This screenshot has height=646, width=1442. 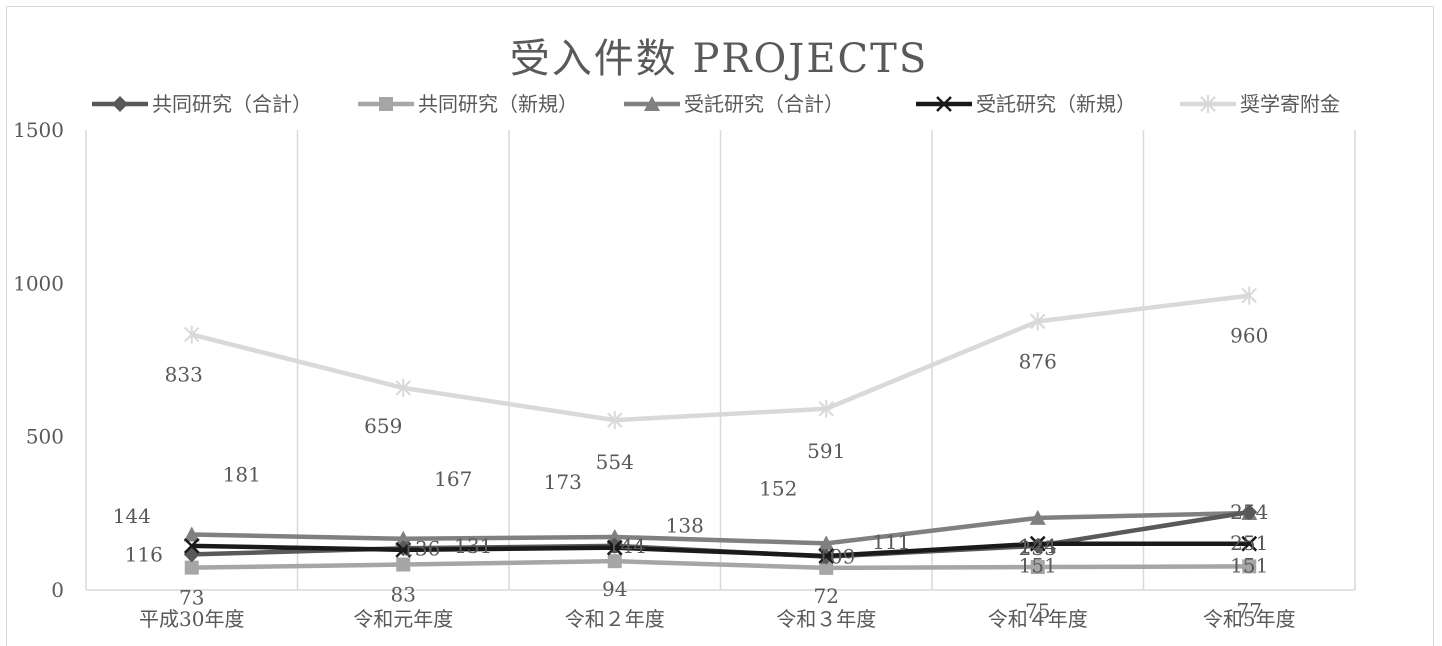 I want to click on x-tick-label: 令和４年度, so click(x=1038, y=619).